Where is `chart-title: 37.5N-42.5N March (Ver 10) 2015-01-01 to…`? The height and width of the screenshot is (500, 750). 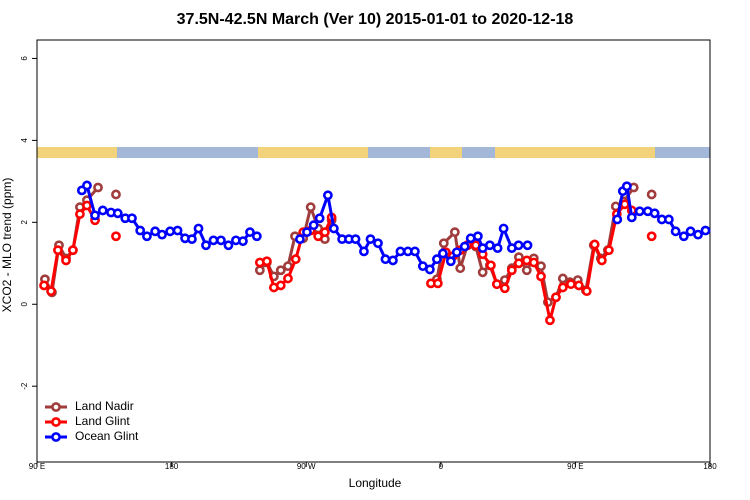 chart-title: 37.5N-42.5N March (Ver 10) 2015-01-01 to… is located at coordinates (375, 19).